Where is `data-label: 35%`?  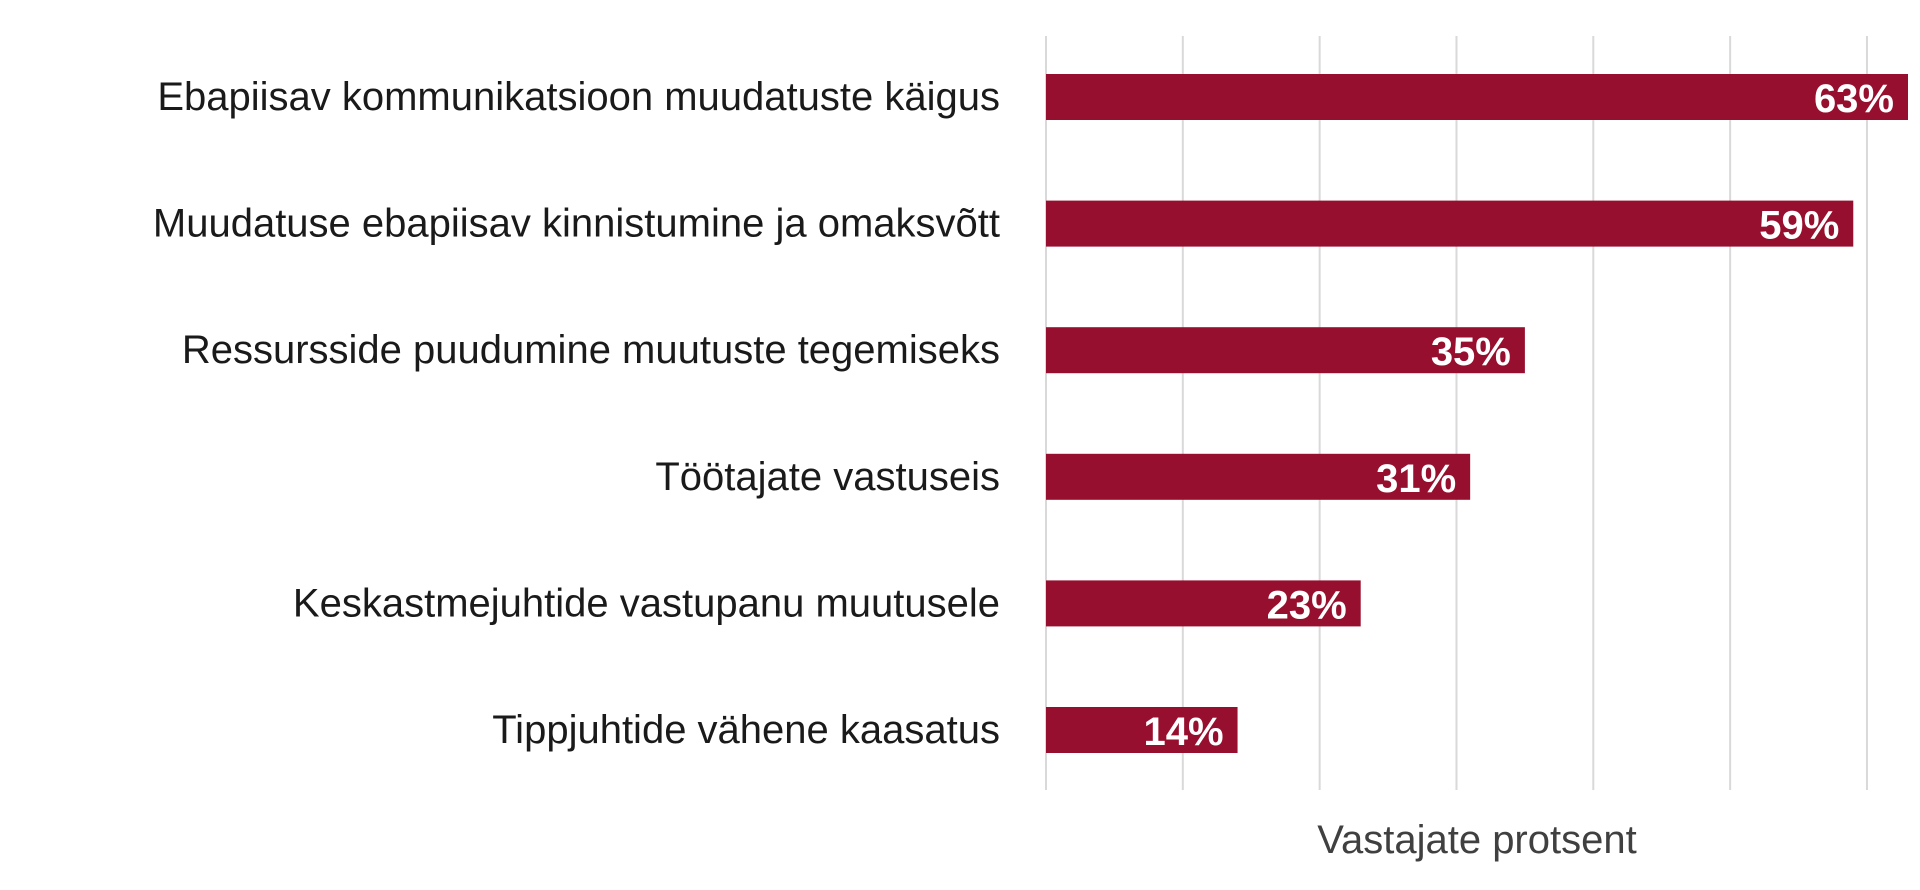
data-label: 35% is located at coordinates (1471, 352).